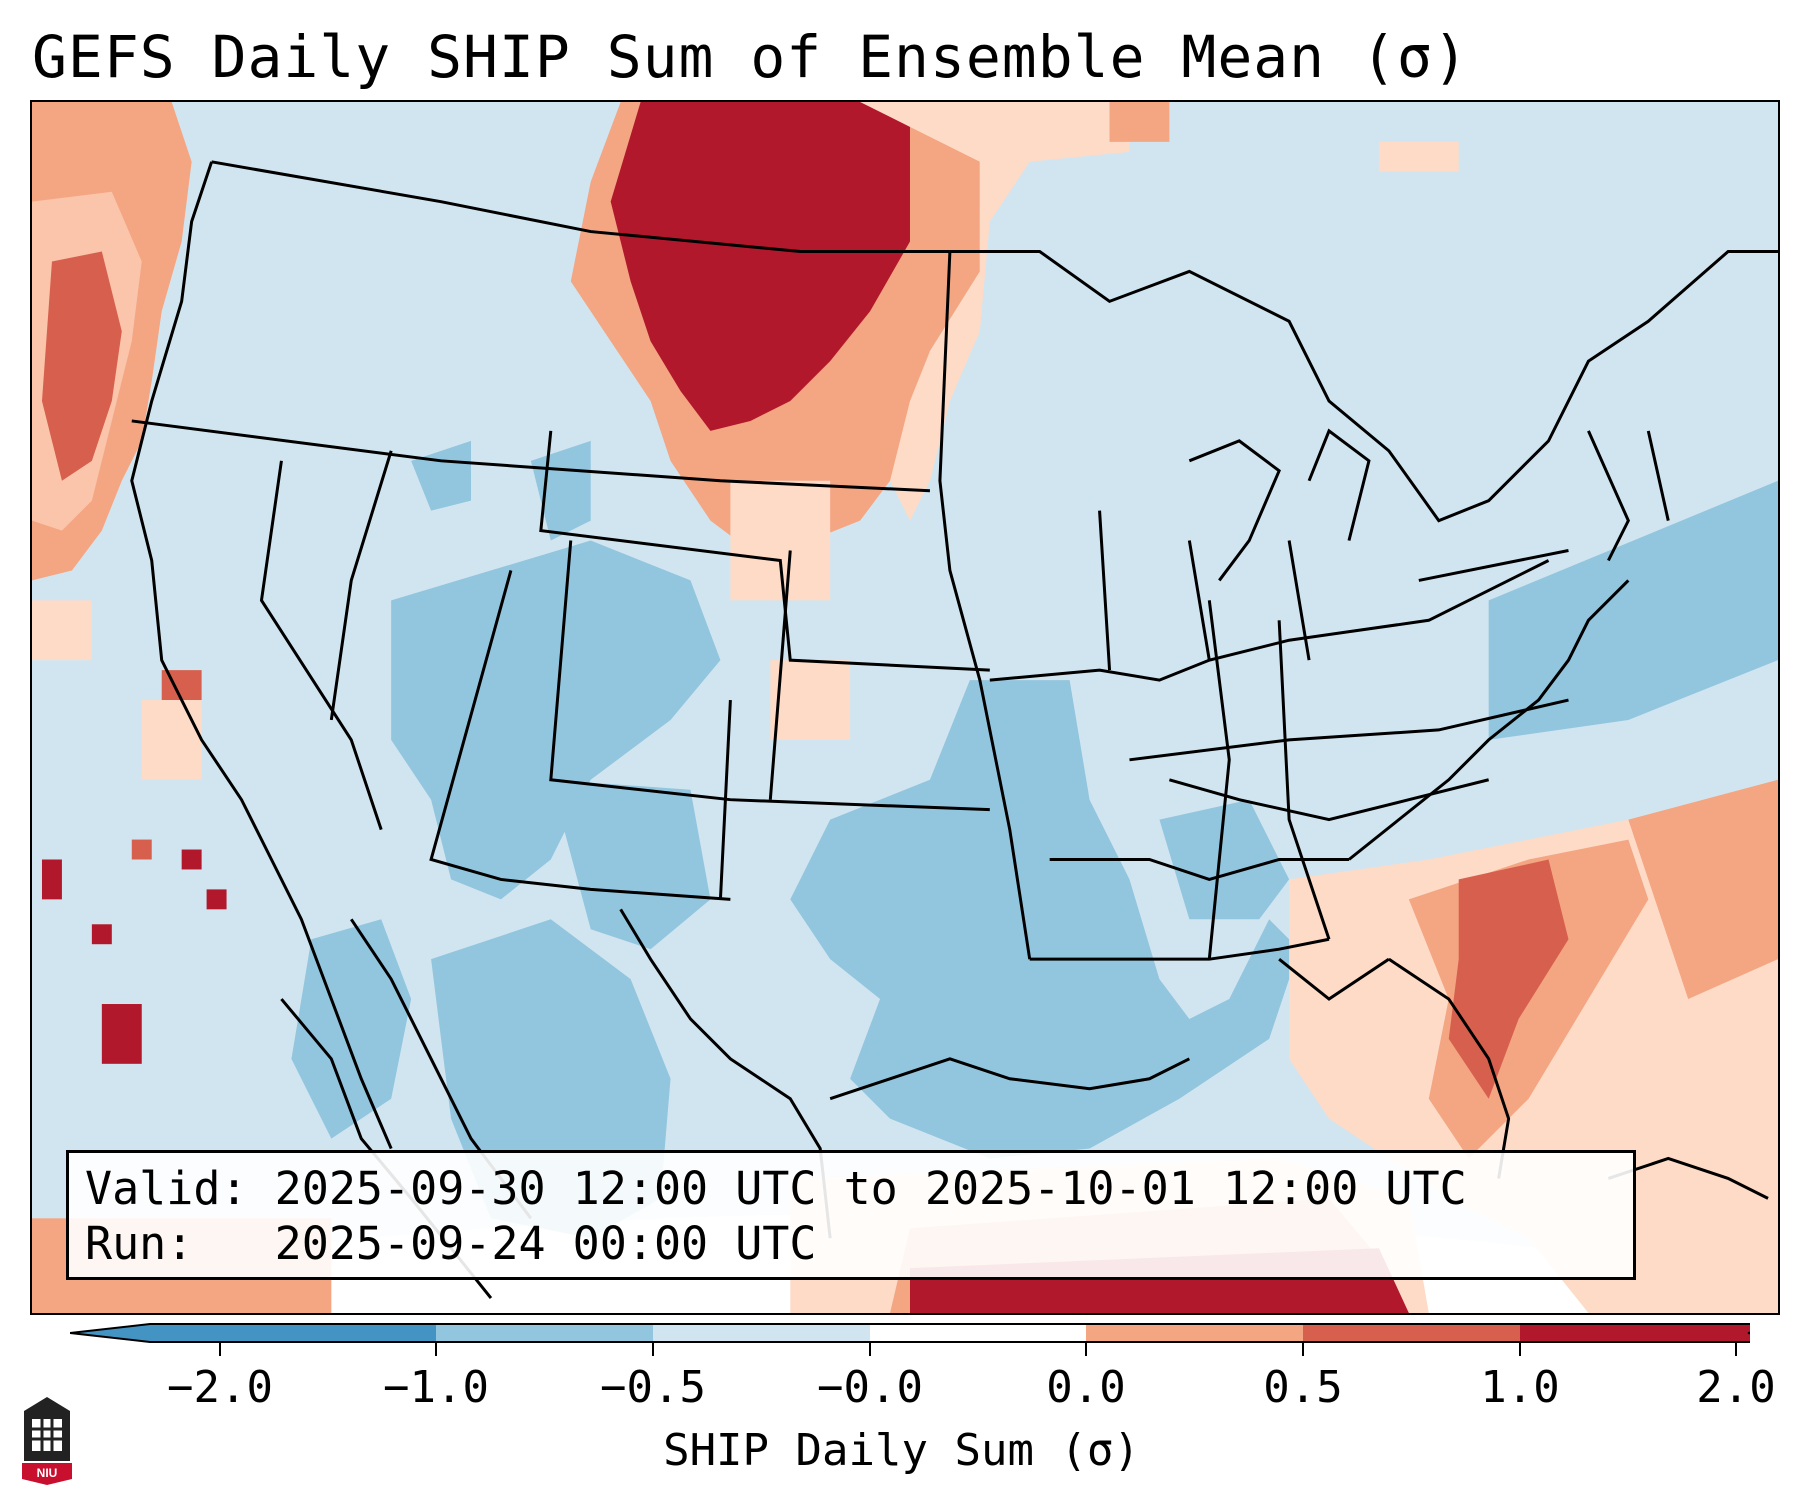 The width and height of the screenshot is (1803, 1506). What do you see at coordinates (1086, 1387) in the screenshot?
I see `colorbar-tick-label: 0.0` at bounding box center [1086, 1387].